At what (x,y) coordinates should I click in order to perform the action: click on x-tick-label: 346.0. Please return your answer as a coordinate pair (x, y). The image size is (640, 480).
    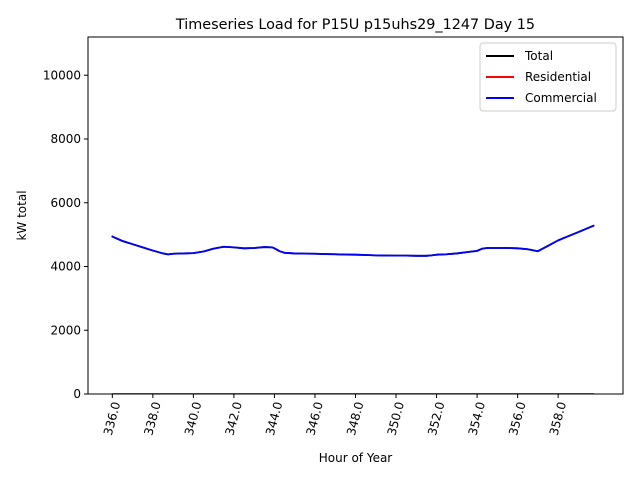
    Looking at the image, I should click on (315, 418).